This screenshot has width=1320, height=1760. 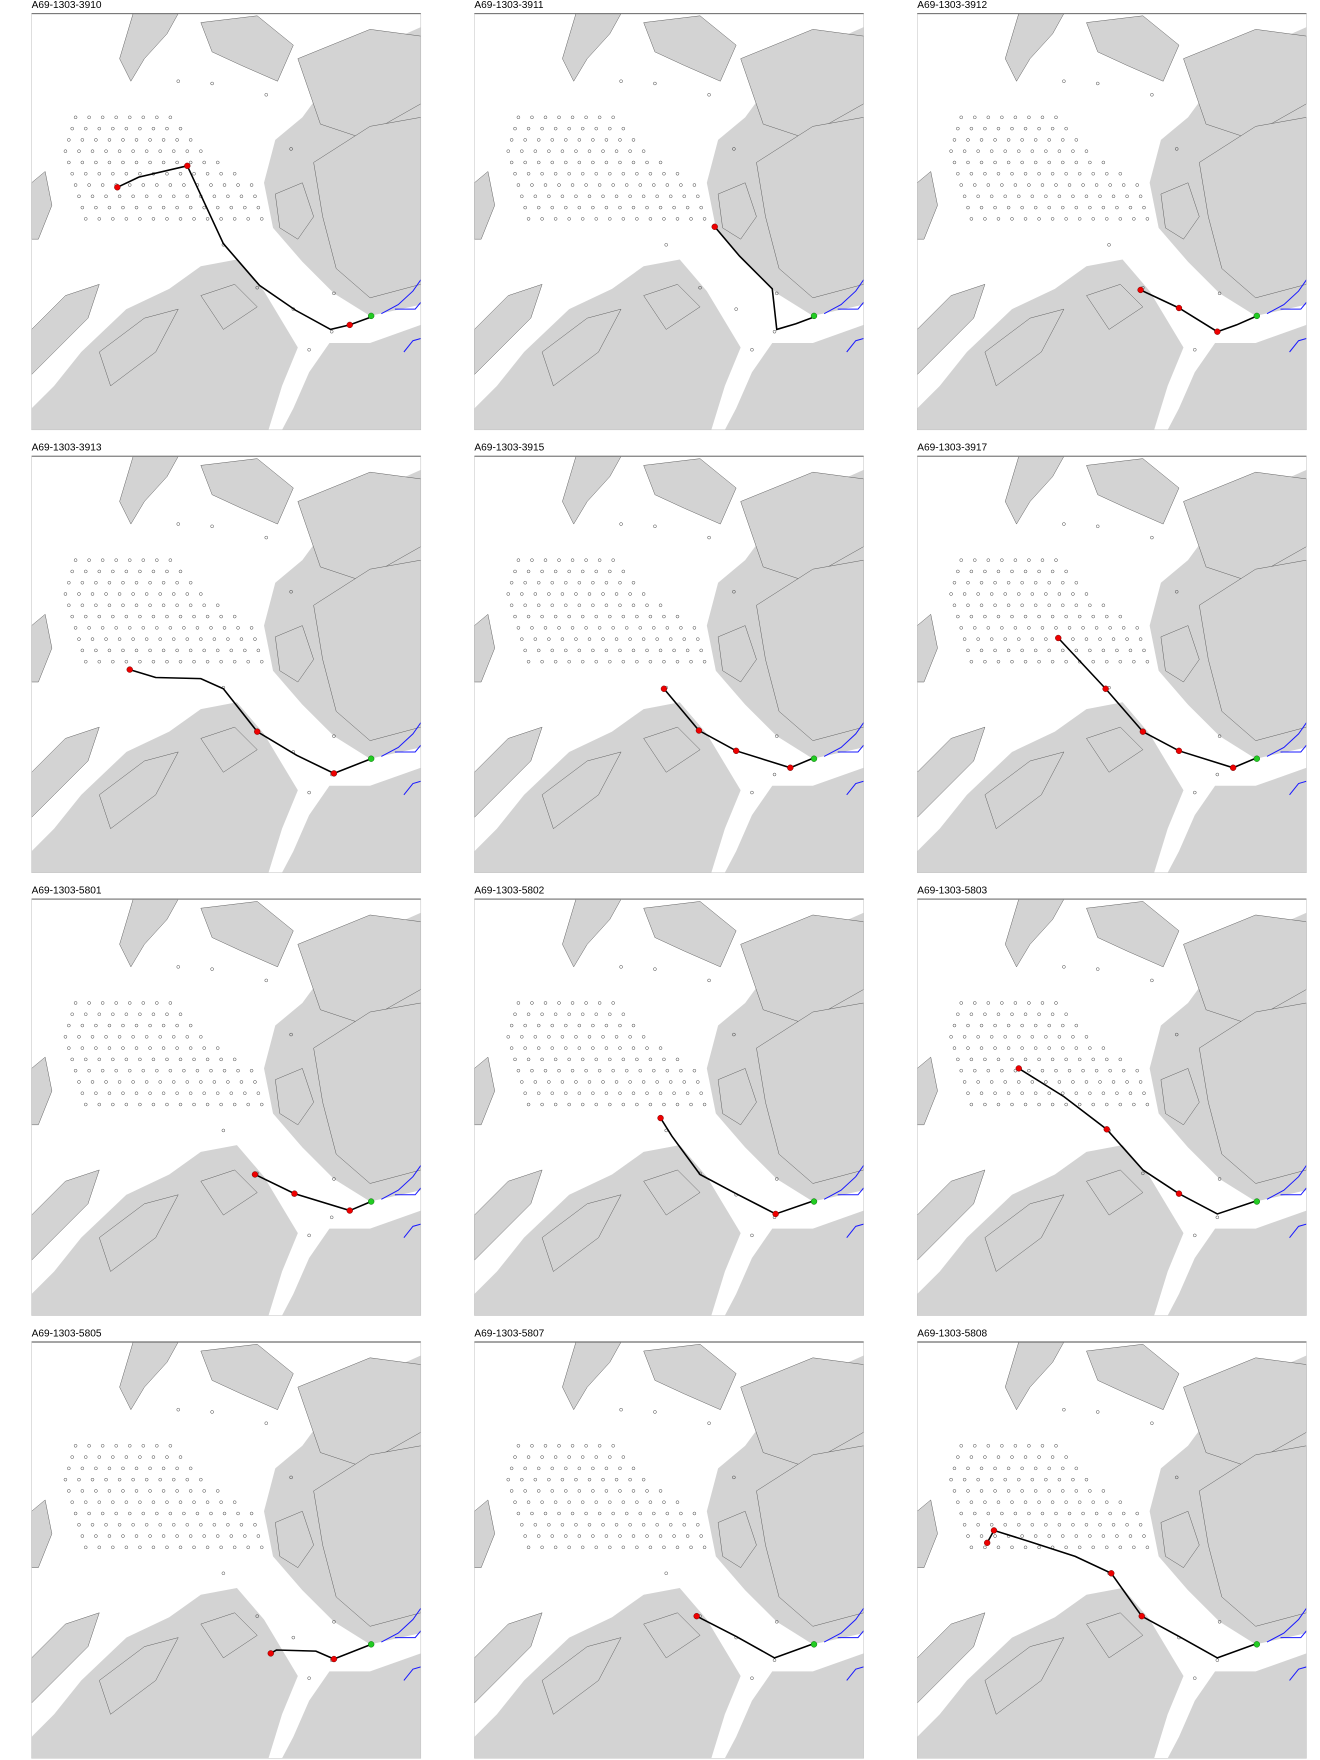 What do you see at coordinates (1112, 1550) in the screenshot?
I see `basemap` at bounding box center [1112, 1550].